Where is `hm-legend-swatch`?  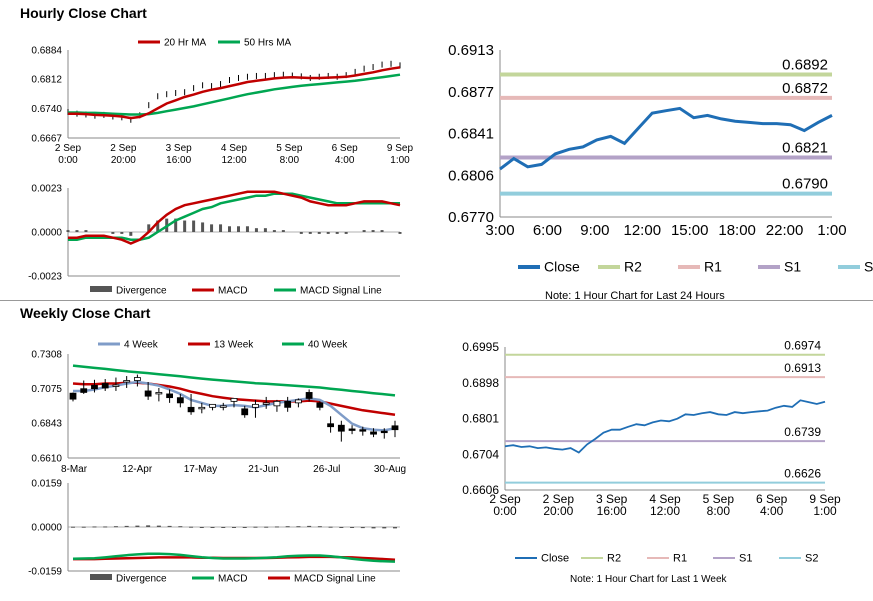
hm-legend-swatch is located at coordinates (101, 289).